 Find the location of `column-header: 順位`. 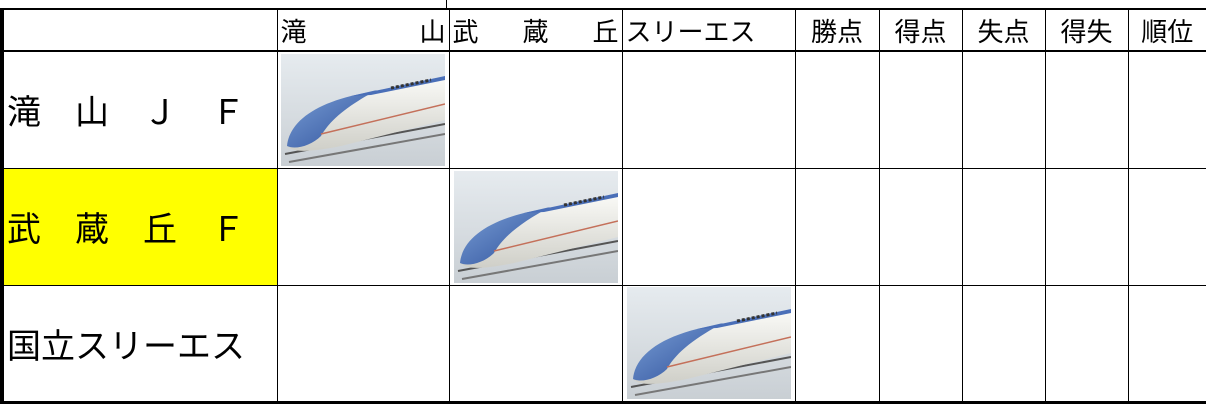

column-header: 順位 is located at coordinates (1166, 30).